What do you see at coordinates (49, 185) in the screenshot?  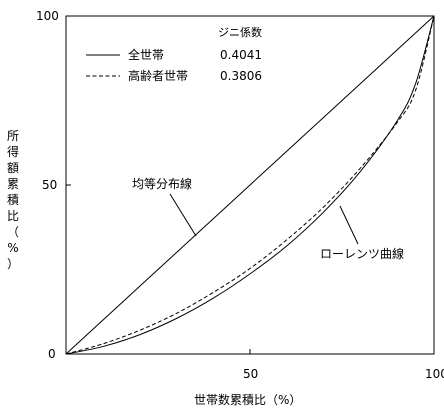 I see `y-tick-label-50: 50` at bounding box center [49, 185].